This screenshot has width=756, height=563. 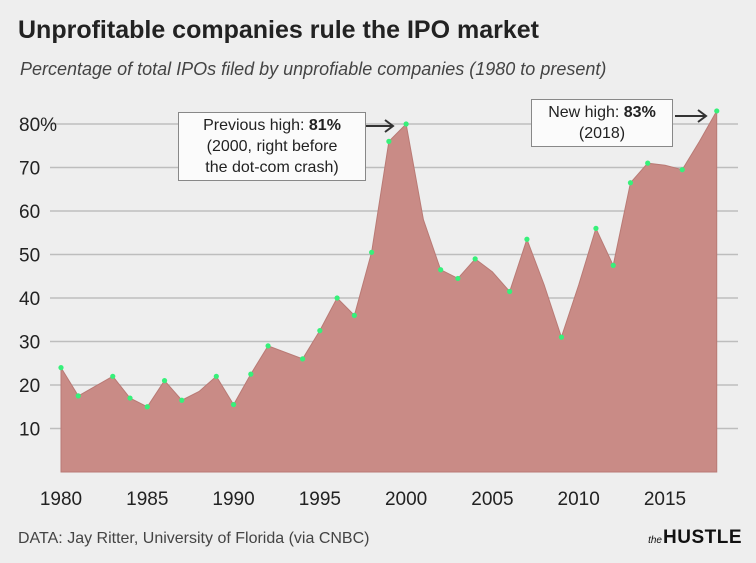 I want to click on y-tick-label: 20, so click(x=29, y=386).